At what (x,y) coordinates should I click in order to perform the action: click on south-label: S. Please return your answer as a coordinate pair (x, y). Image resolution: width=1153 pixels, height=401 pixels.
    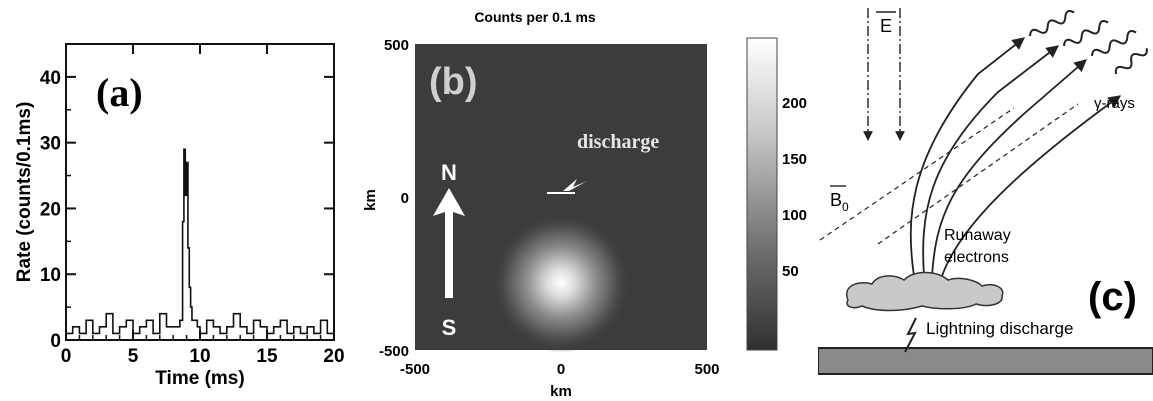
    Looking at the image, I should click on (449, 327).